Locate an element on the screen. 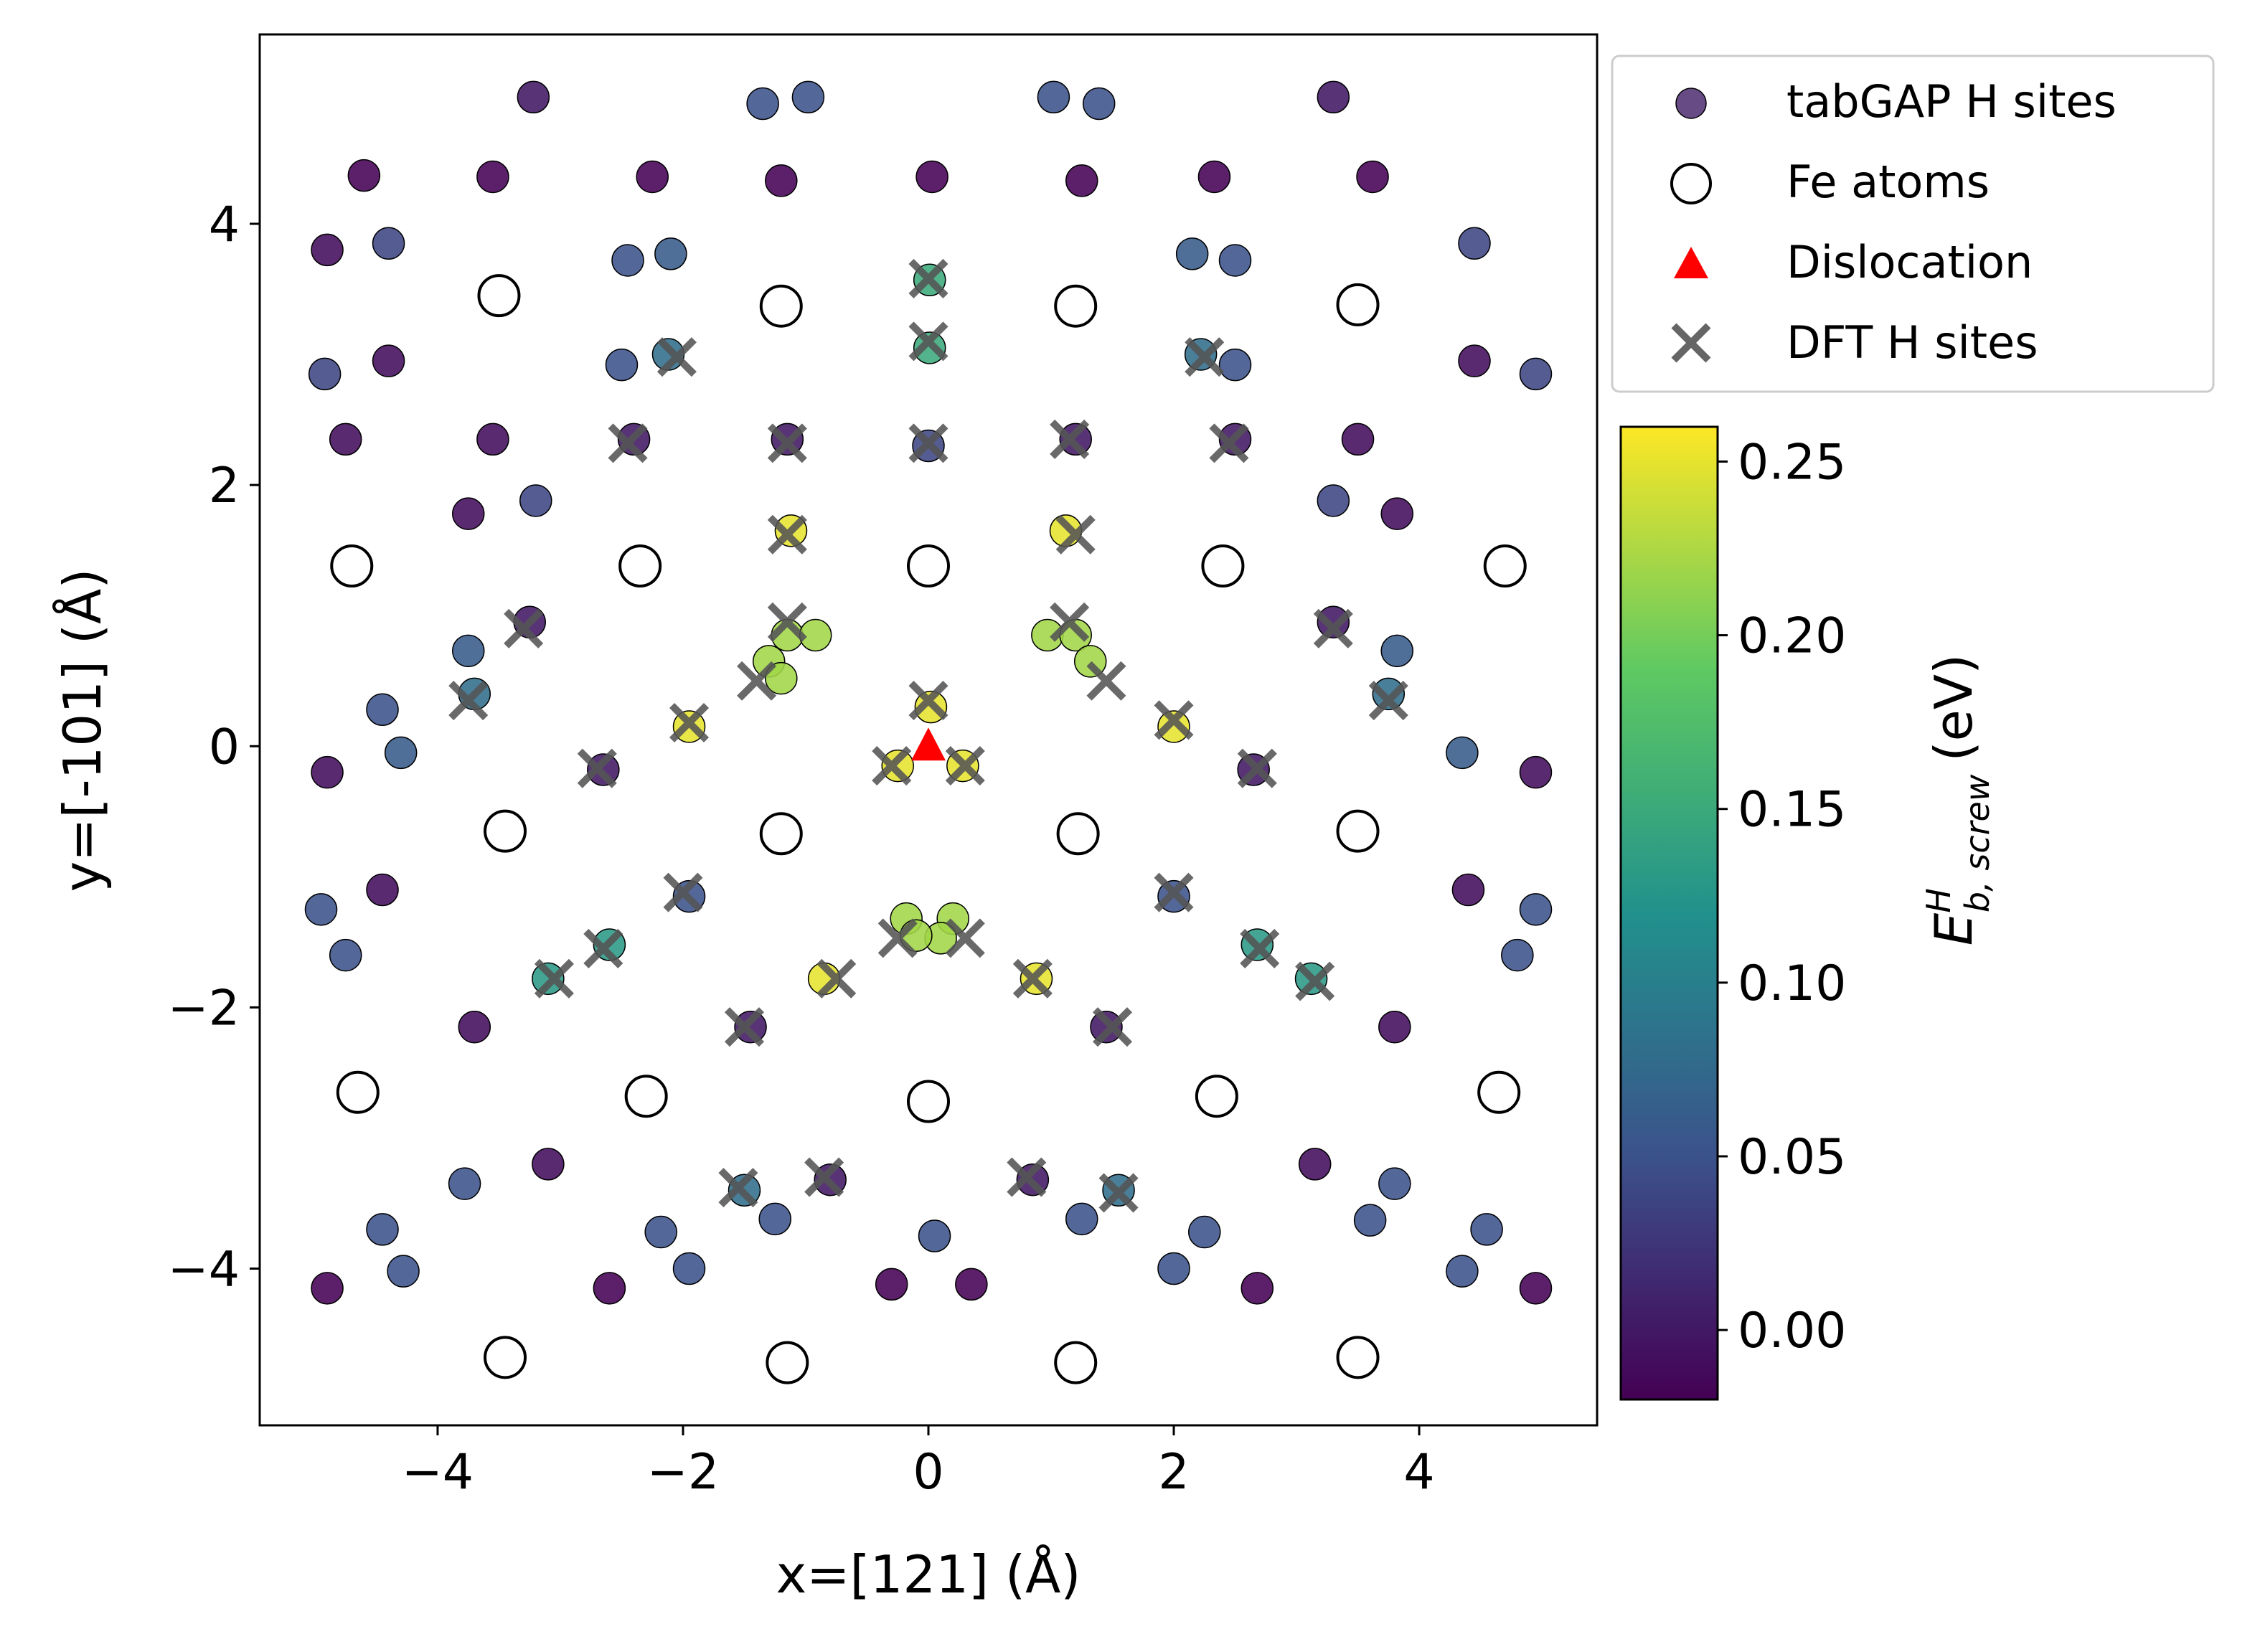  colorbar-ticks: 0.00 0.05 0.10 0.15 0.20 0.25 is located at coordinates (1782, 896).